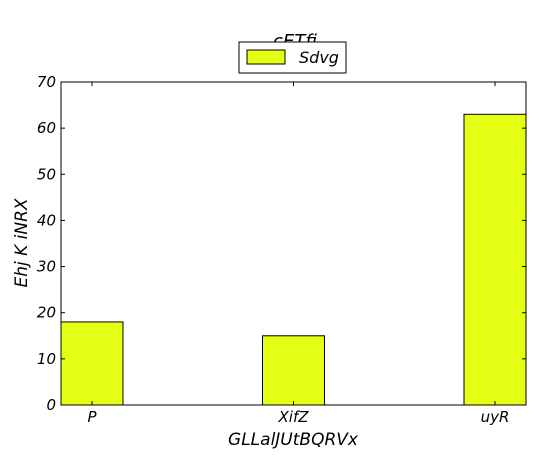  I want to click on bar-uyR, so click(495, 259).